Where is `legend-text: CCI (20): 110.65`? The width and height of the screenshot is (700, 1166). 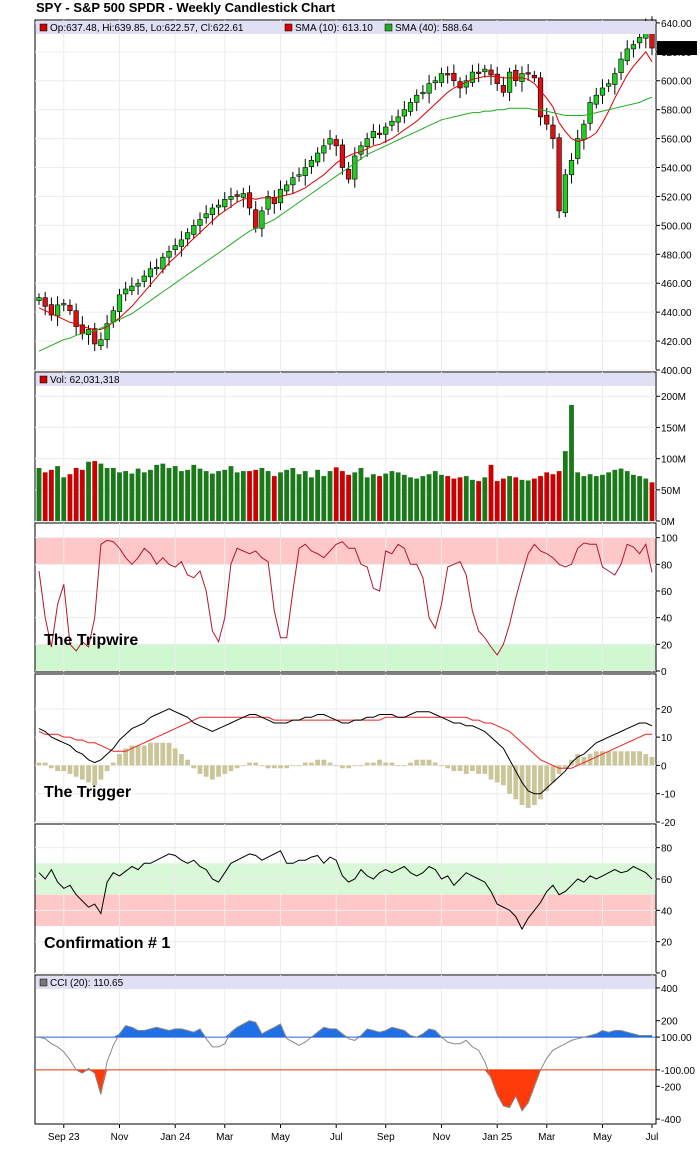 legend-text: CCI (20): 110.65 is located at coordinates (87, 983).